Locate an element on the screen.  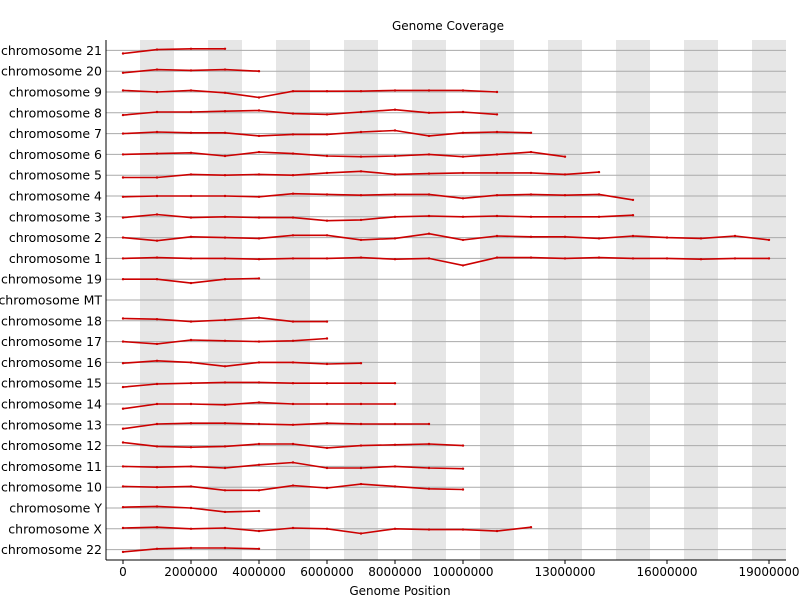
x-axis-label: Genome Position is located at coordinates (399, 591).